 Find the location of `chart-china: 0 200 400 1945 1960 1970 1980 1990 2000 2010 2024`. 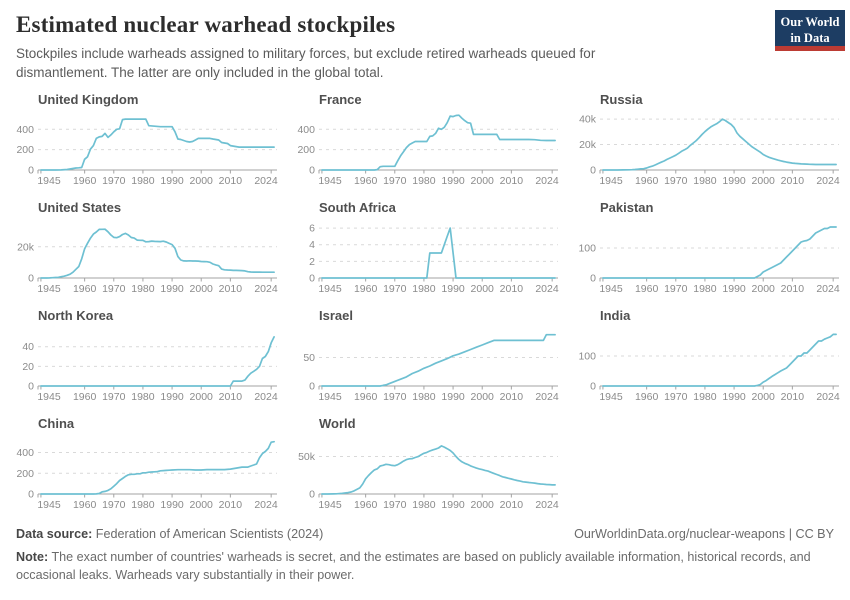

chart-china: 0 200 400 1945 1960 1970 1980 1990 2000 2010 2024 is located at coordinates (147, 476).